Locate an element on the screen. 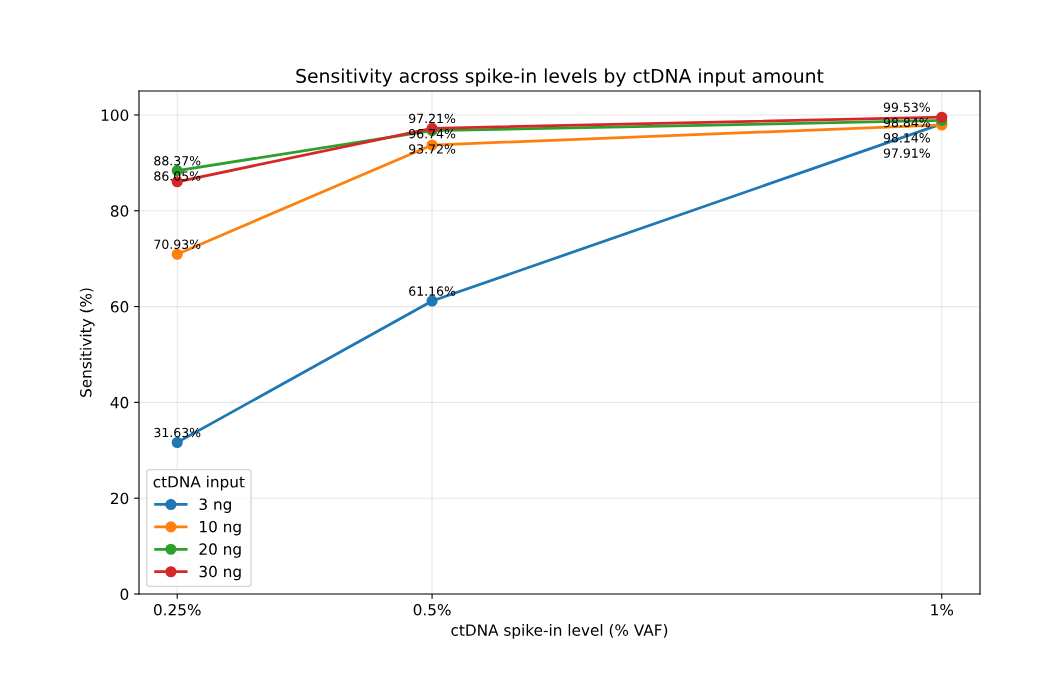  data-label: 99.53% is located at coordinates (906, 107).